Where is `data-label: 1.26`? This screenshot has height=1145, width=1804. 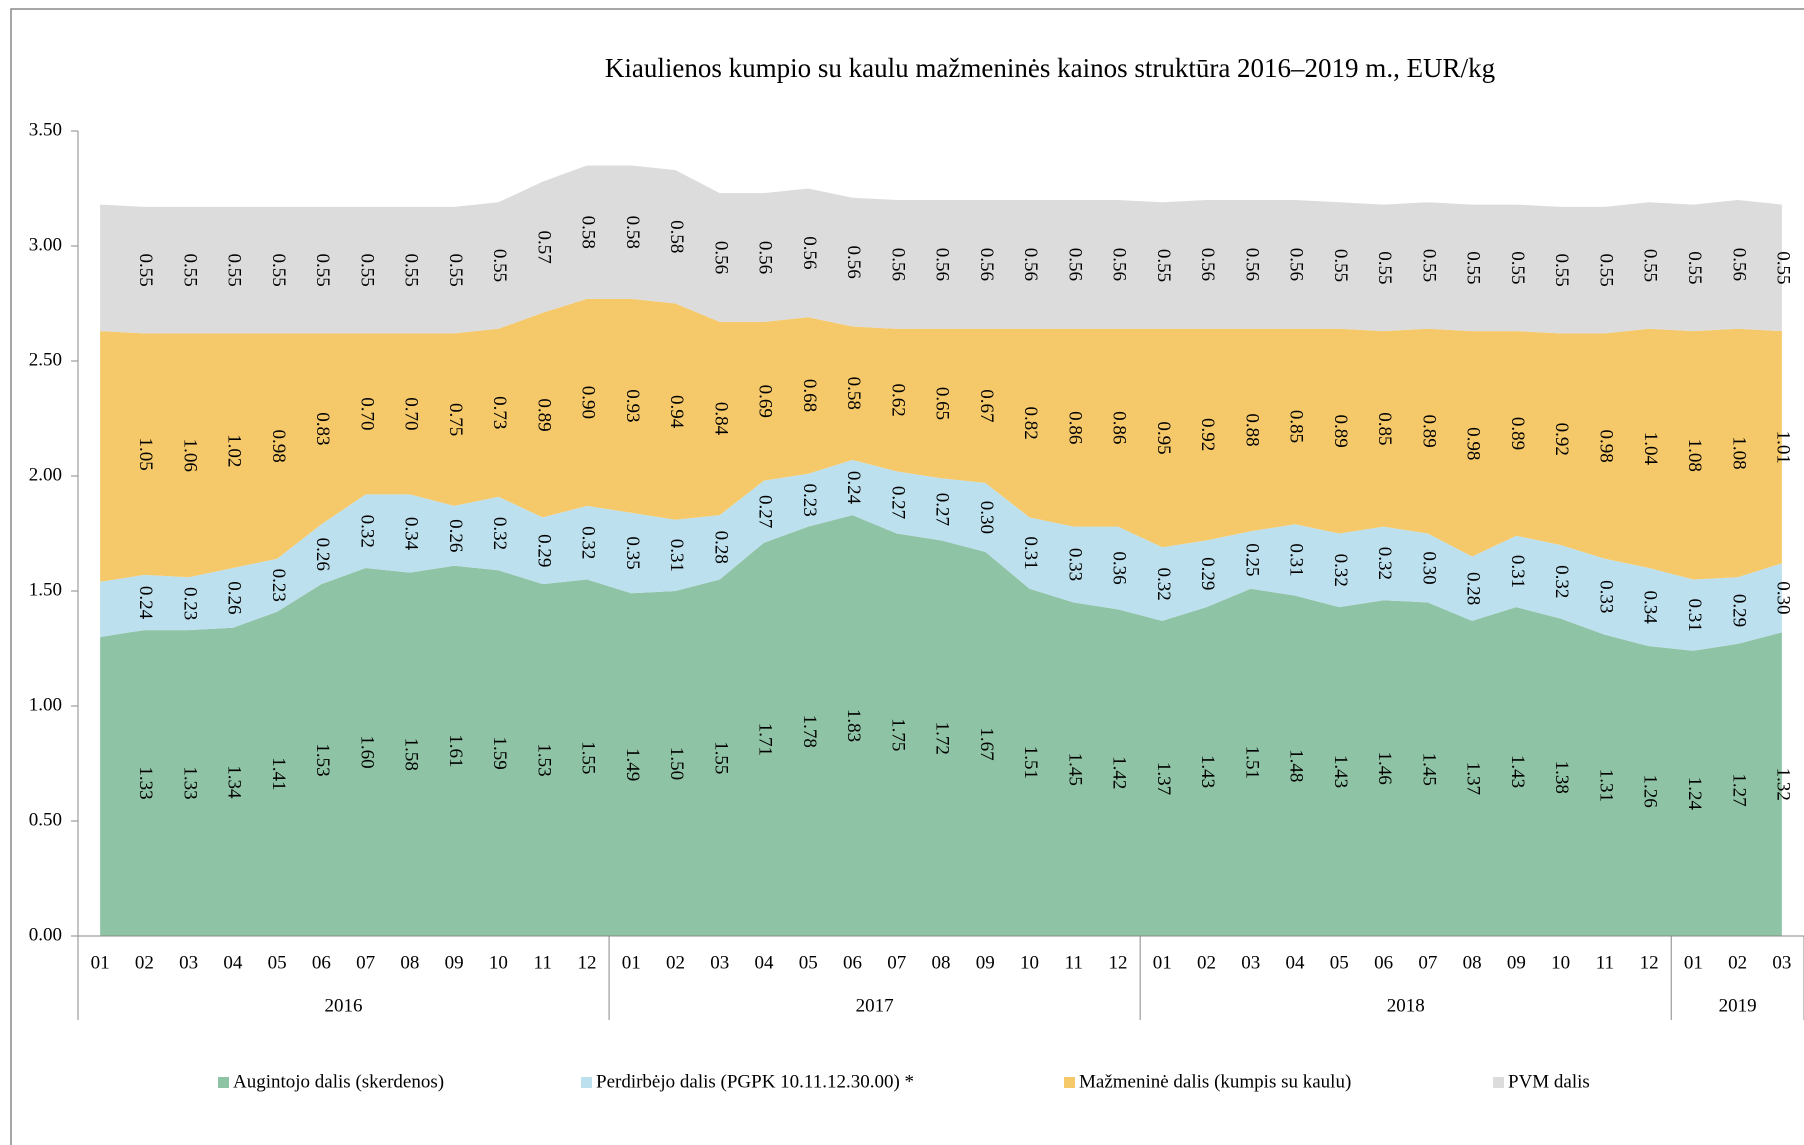 data-label: 1.26 is located at coordinates (1650, 790).